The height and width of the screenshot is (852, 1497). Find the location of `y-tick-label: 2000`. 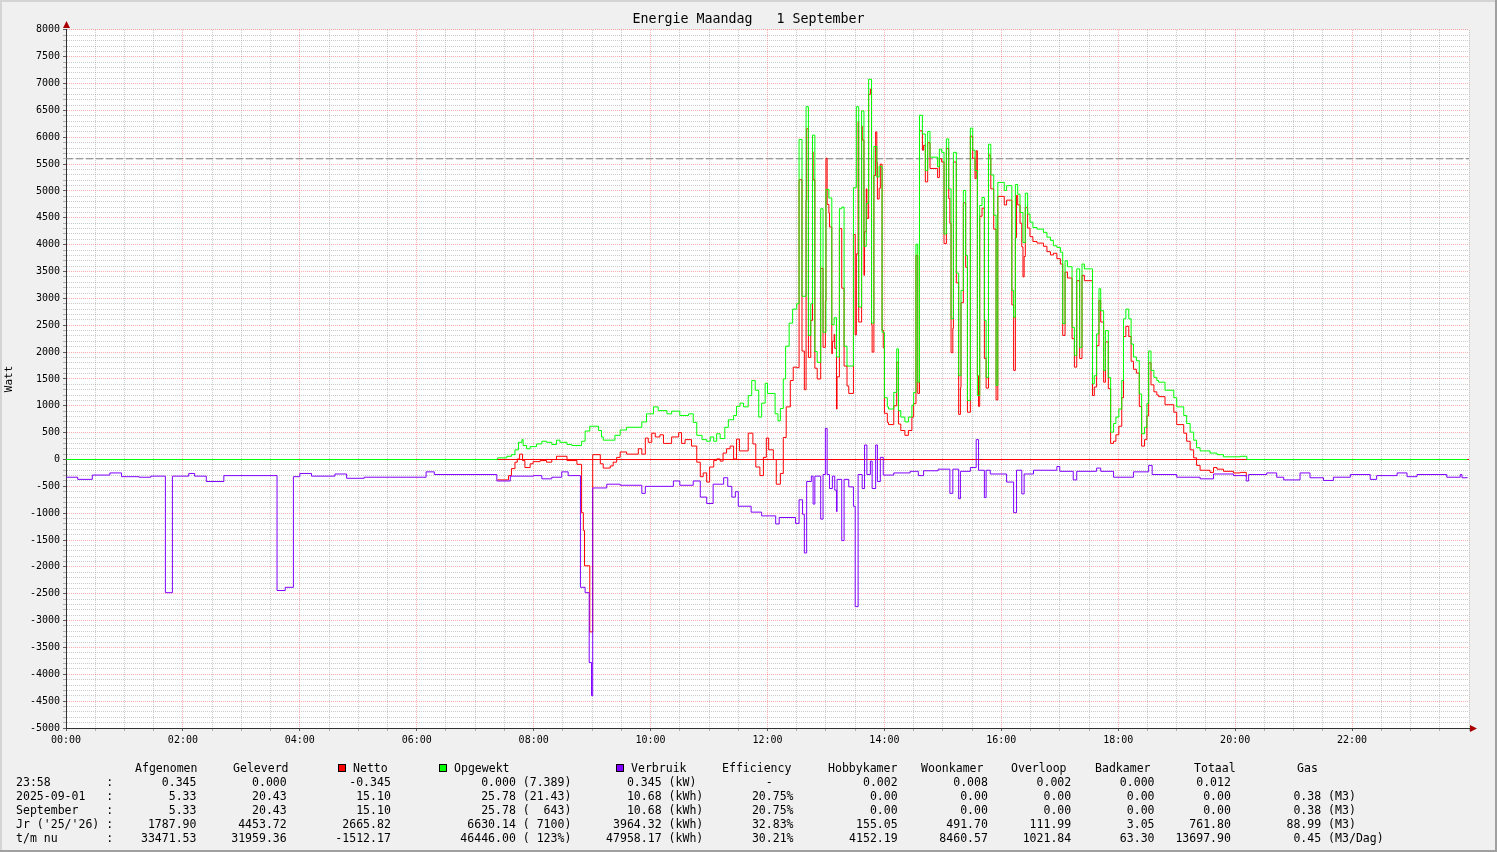

y-tick-label: 2000 is located at coordinates (47, 351).